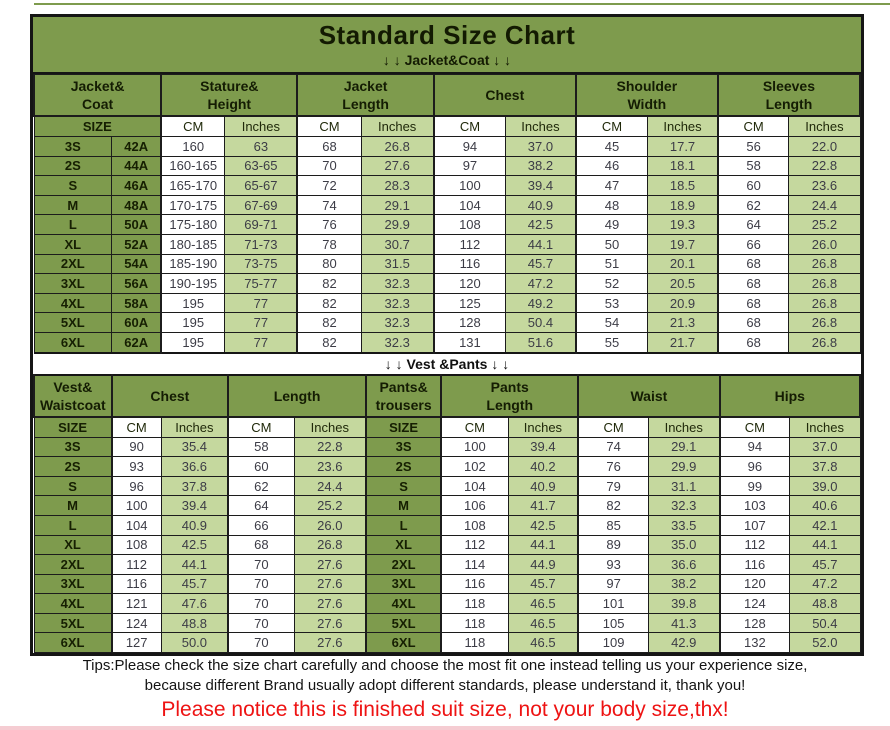 Image resolution: width=890 pixels, height=730 pixels. Describe the element at coordinates (170, 396) in the screenshot. I see `column-header-vest-chest: Chest` at that location.